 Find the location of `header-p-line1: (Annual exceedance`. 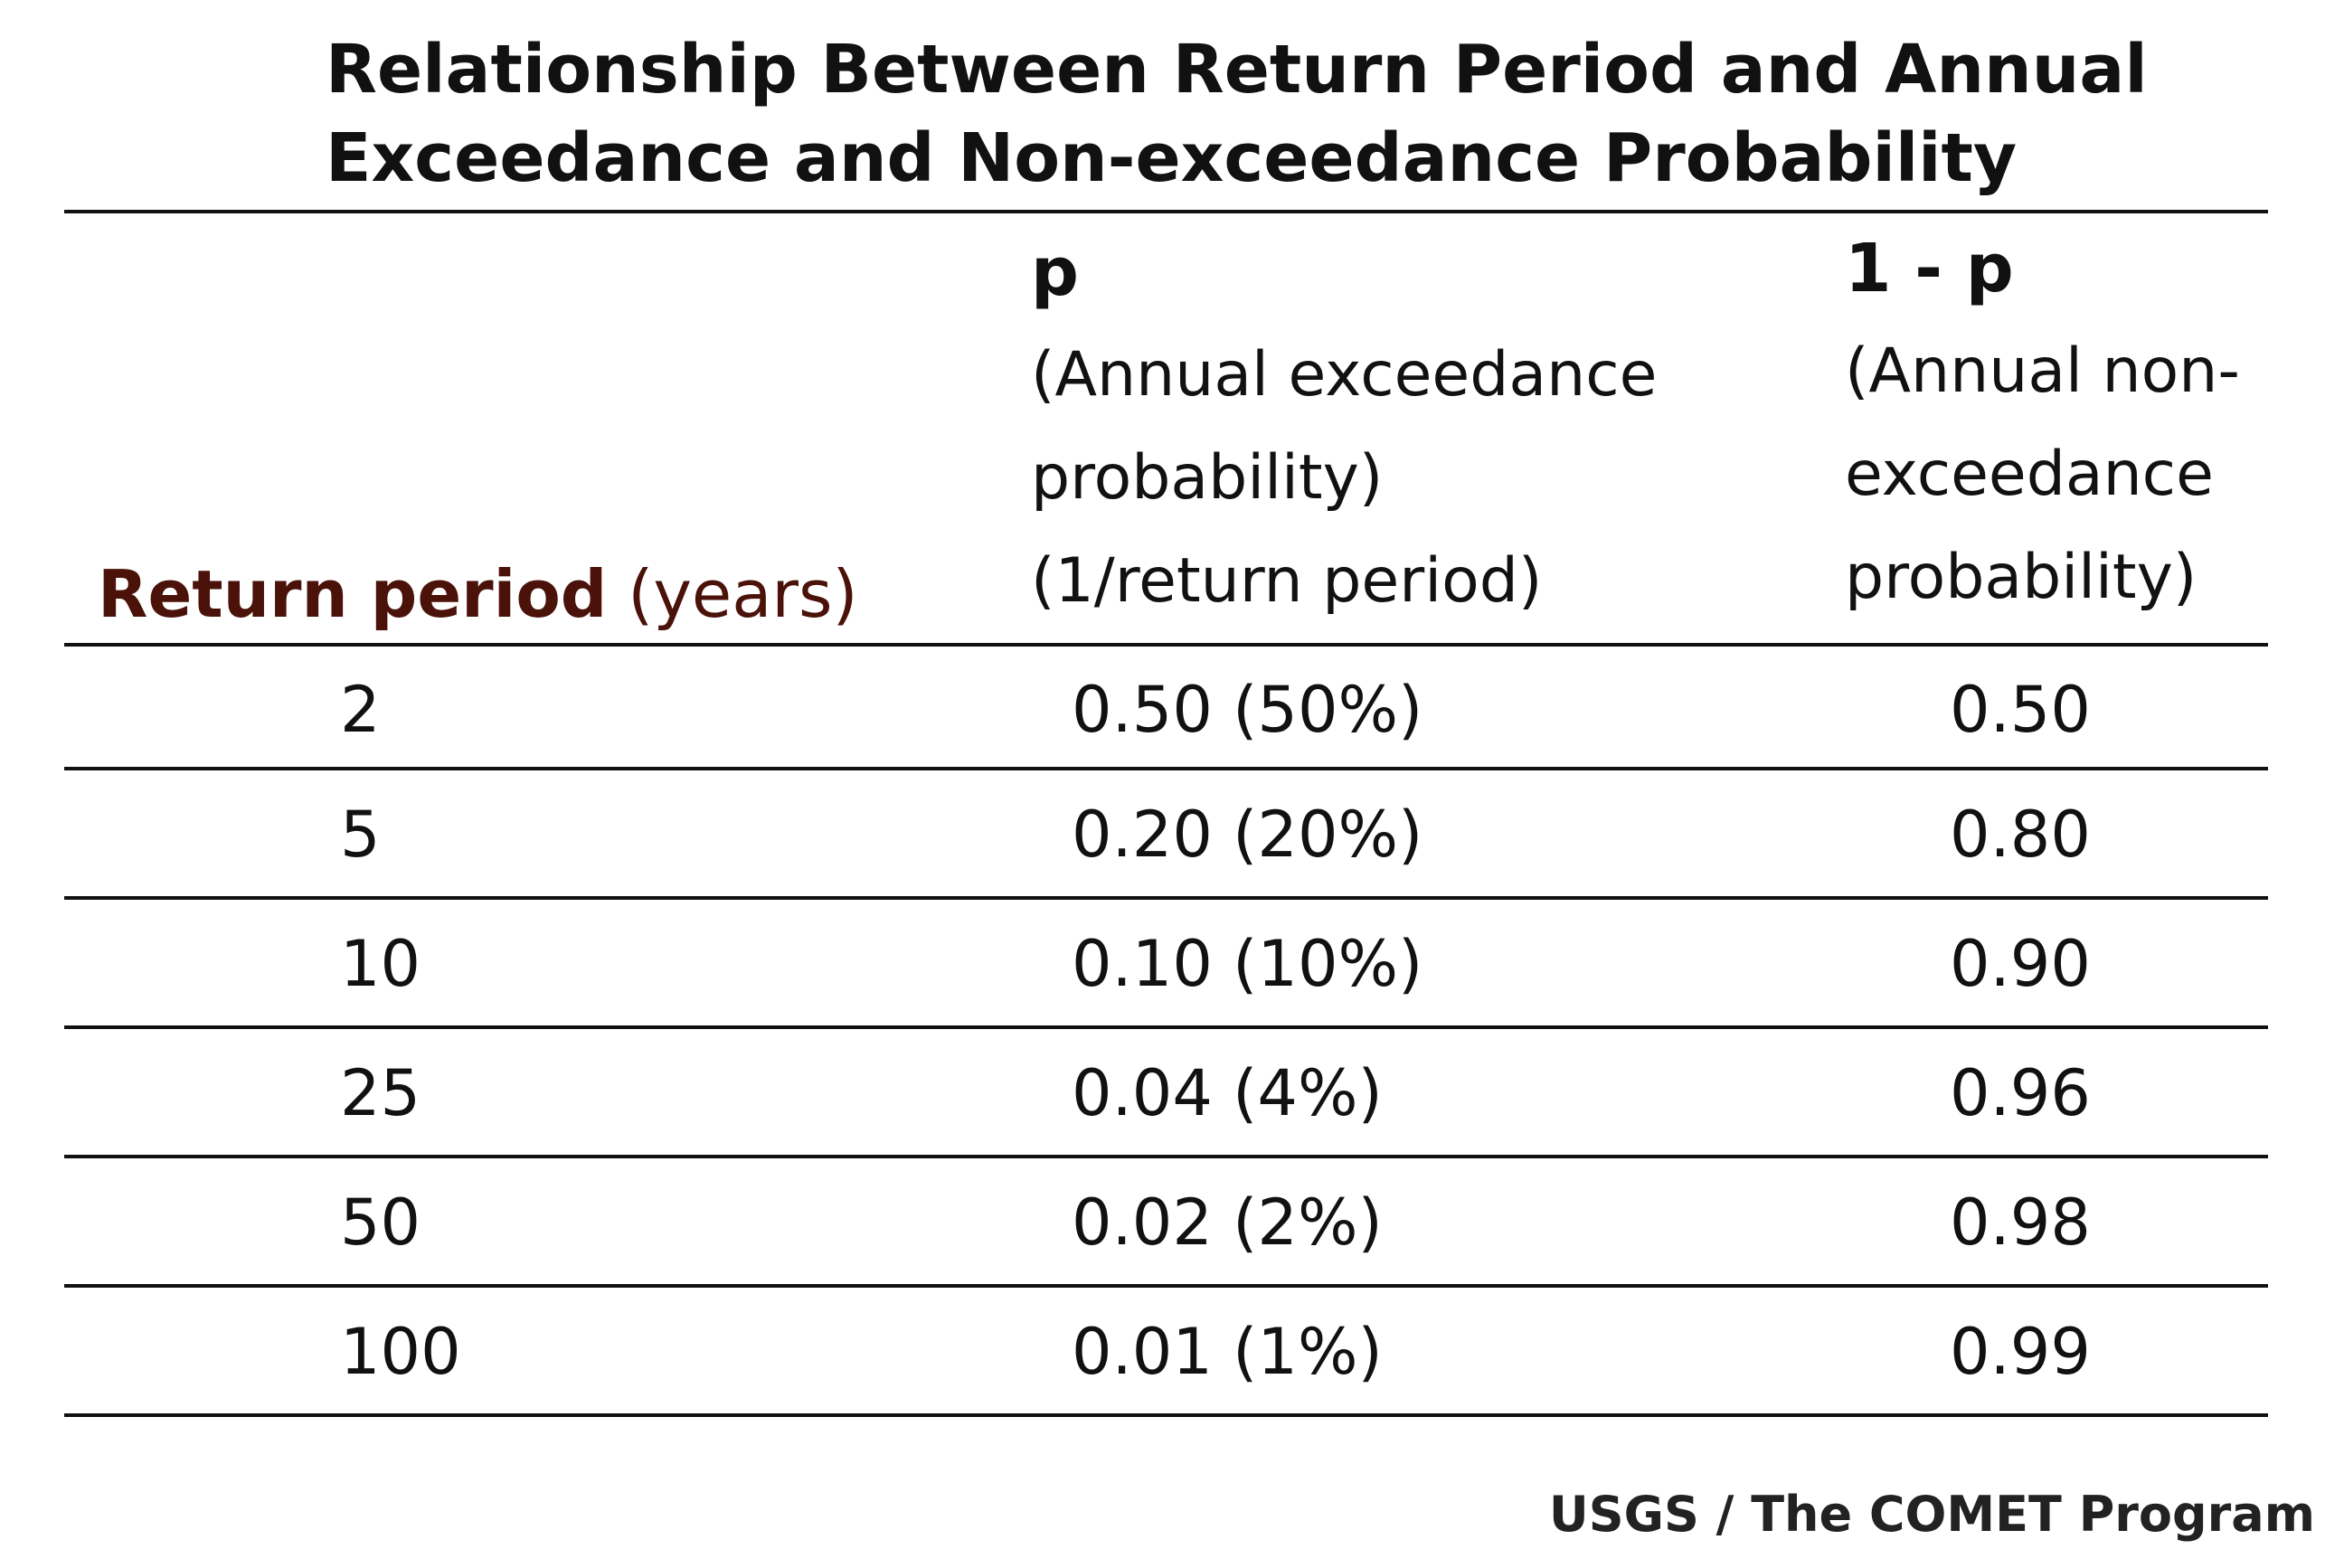

header-p-line1: (Annual exceedance is located at coordinates (1344, 375).